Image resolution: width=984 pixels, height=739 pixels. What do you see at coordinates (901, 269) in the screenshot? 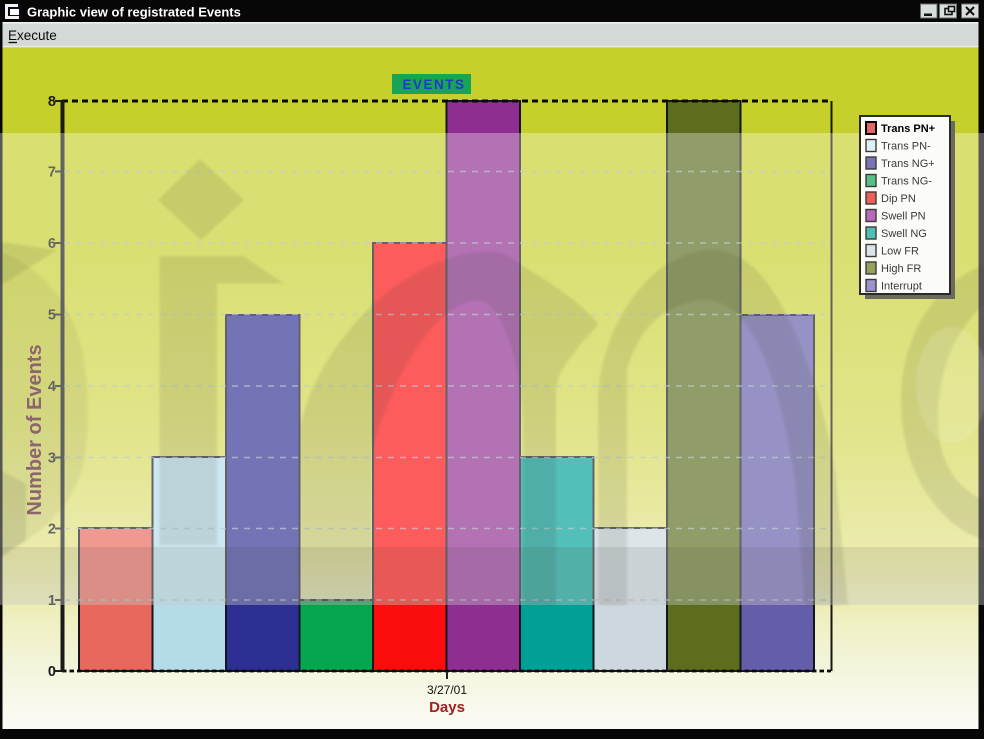
I see `svg-text: High FR` at bounding box center [901, 269].